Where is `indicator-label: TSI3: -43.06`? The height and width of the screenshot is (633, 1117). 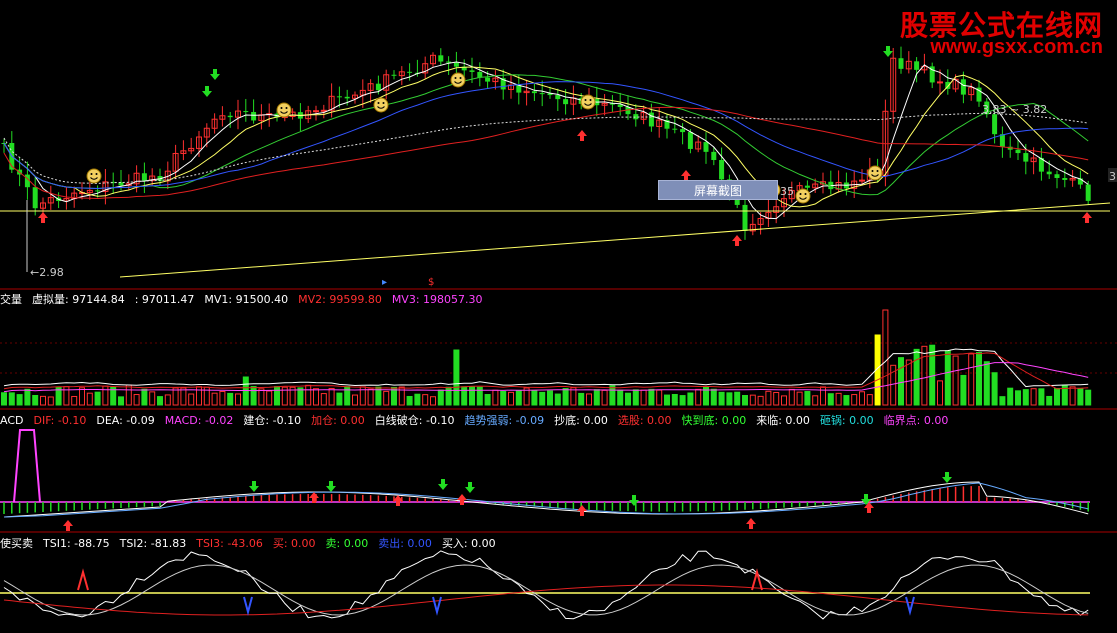 indicator-label: TSI3: -43.06 is located at coordinates (229, 543).